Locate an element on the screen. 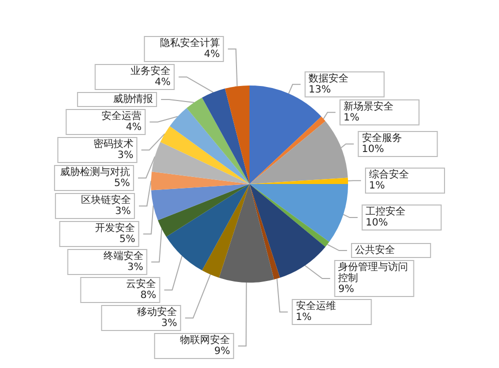  data-label: 13% is located at coordinates (319, 90).